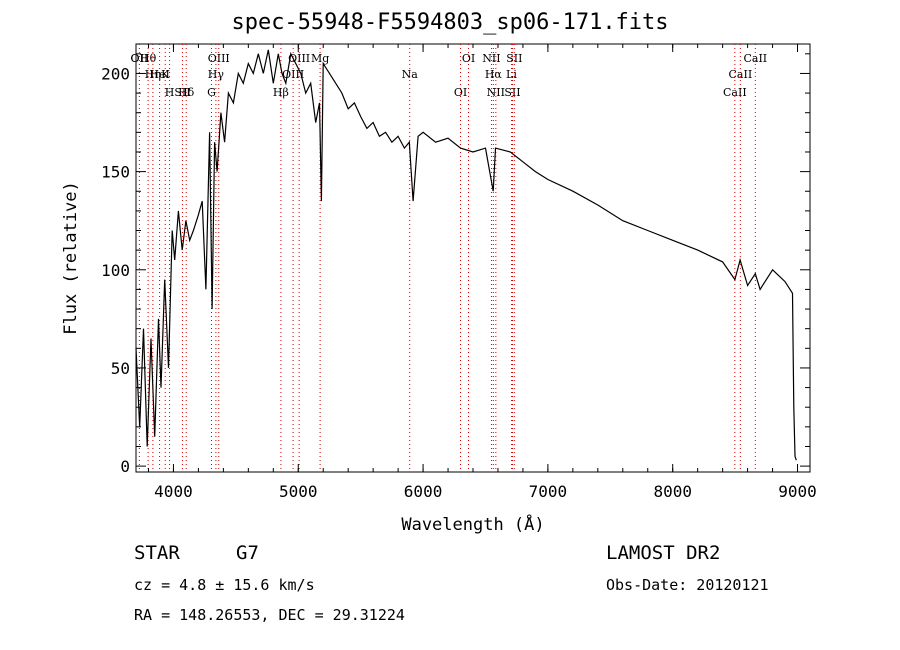 This screenshot has width=900, height=650. I want to click on line-annotation: G, so click(211, 92).